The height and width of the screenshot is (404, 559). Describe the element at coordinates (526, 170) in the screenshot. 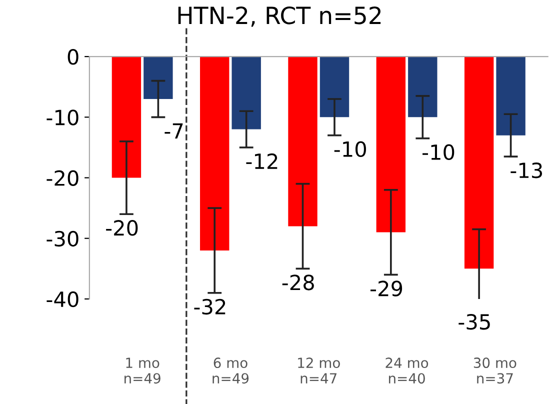

I see `data-label: -13` at that location.